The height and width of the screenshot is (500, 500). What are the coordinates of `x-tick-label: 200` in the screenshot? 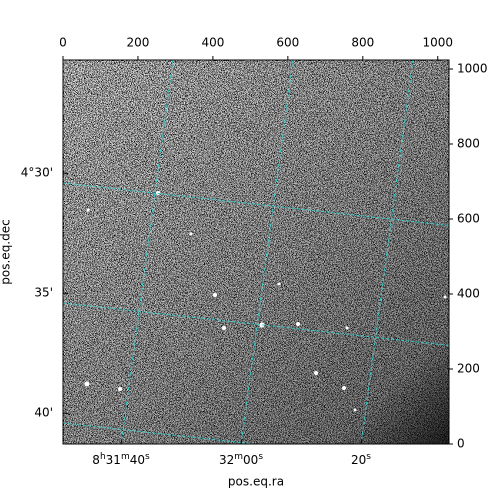 It's located at (137, 43).